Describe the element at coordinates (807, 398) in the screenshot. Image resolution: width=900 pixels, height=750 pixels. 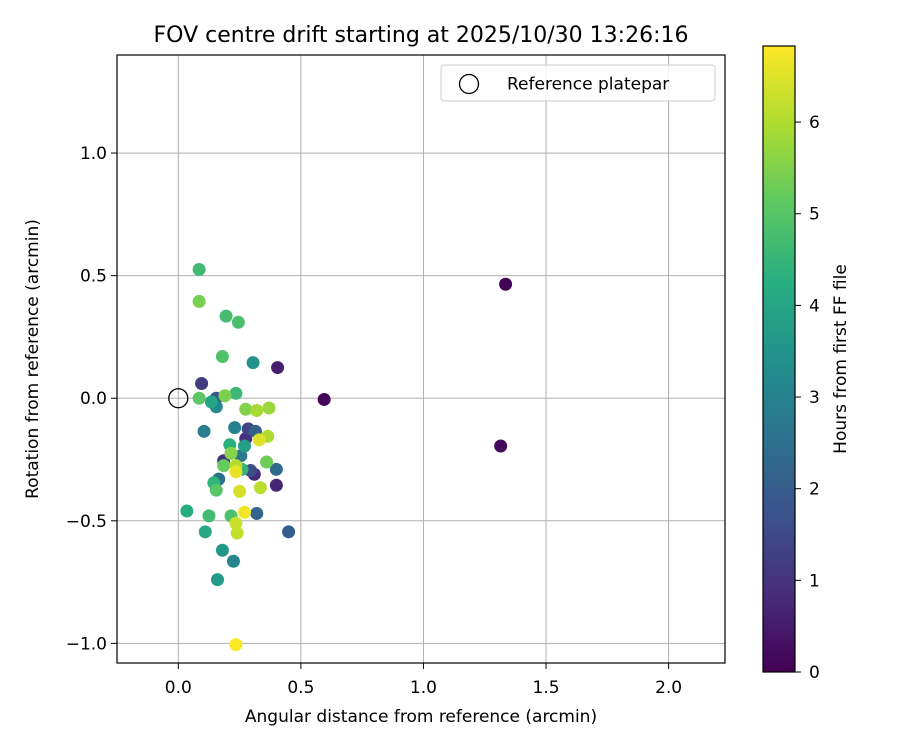
I see `colorbar-ticks: 0 1 2 3 4 5 6` at that location.